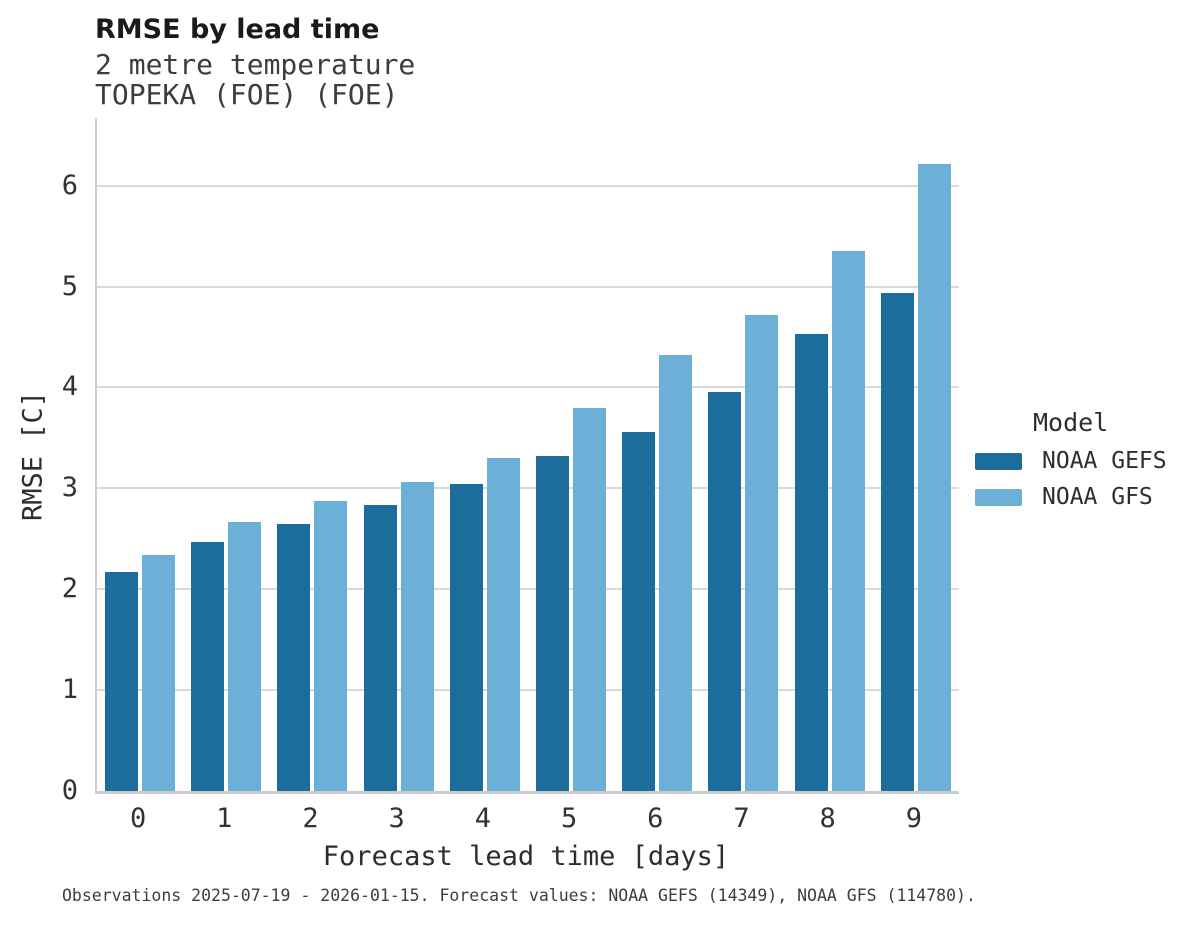 The image size is (1195, 928). I want to click on legend-entry-noaa-gfs: NOAA GFS, so click(1082, 497).